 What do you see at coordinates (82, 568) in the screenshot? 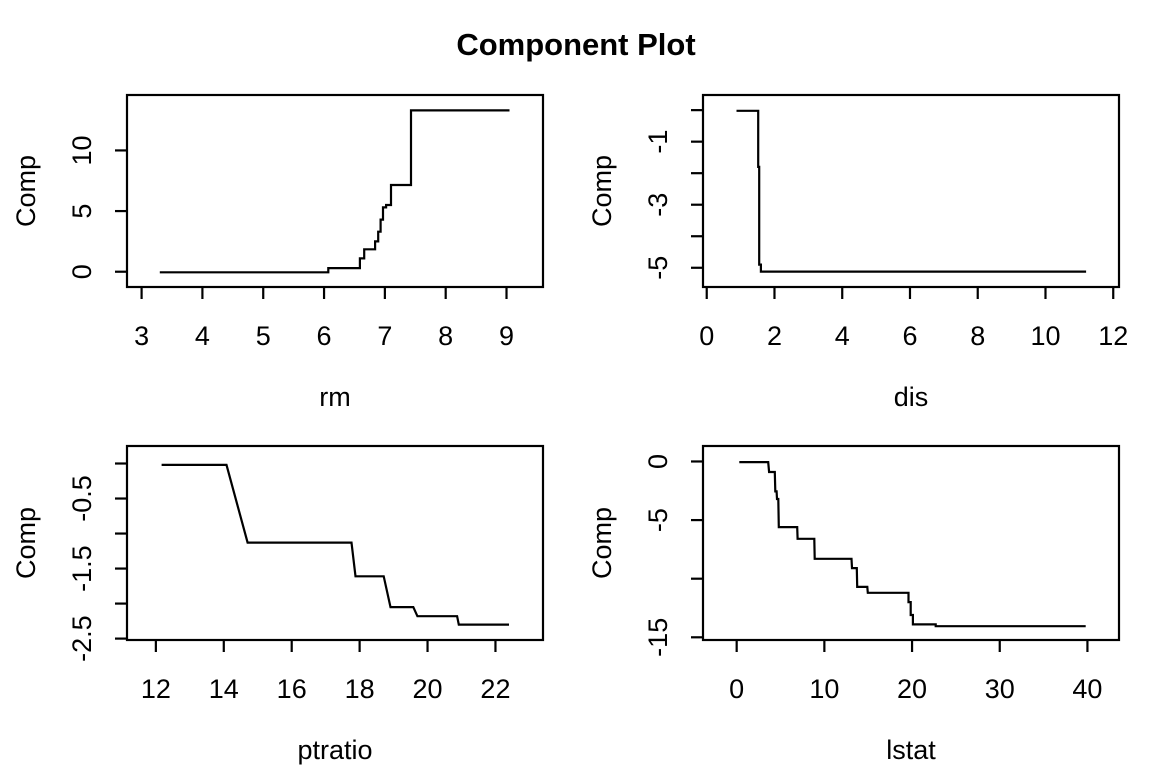
I see `y-tick-label: -1.5` at bounding box center [82, 568].